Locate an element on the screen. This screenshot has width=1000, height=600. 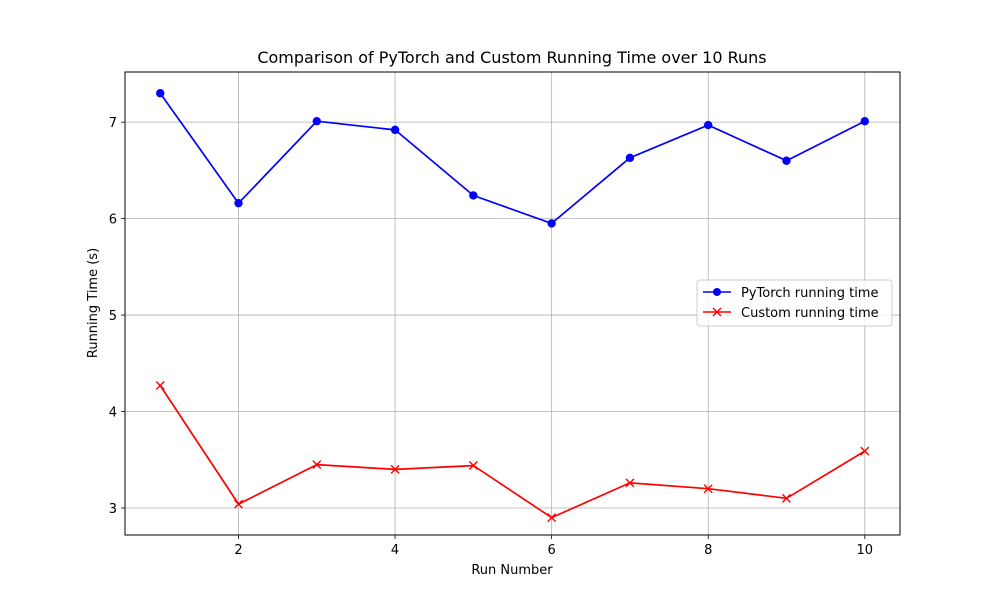
y-tick-label: 6 is located at coordinates (113, 220).